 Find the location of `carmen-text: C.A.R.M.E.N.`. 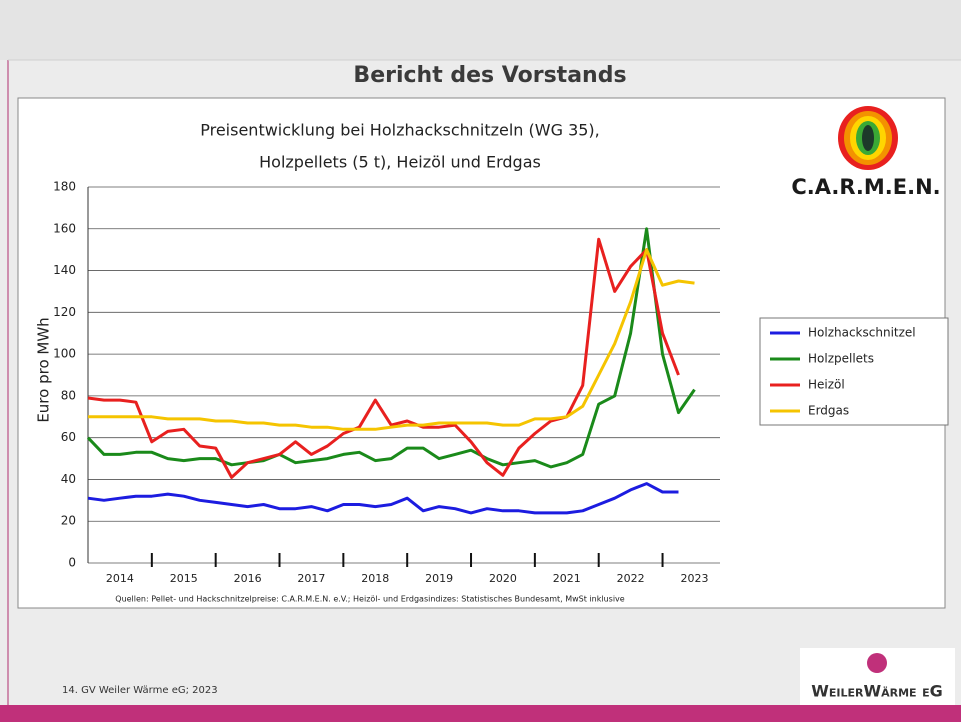

carmen-text: C.A.R.M.E.N. is located at coordinates (865, 187).